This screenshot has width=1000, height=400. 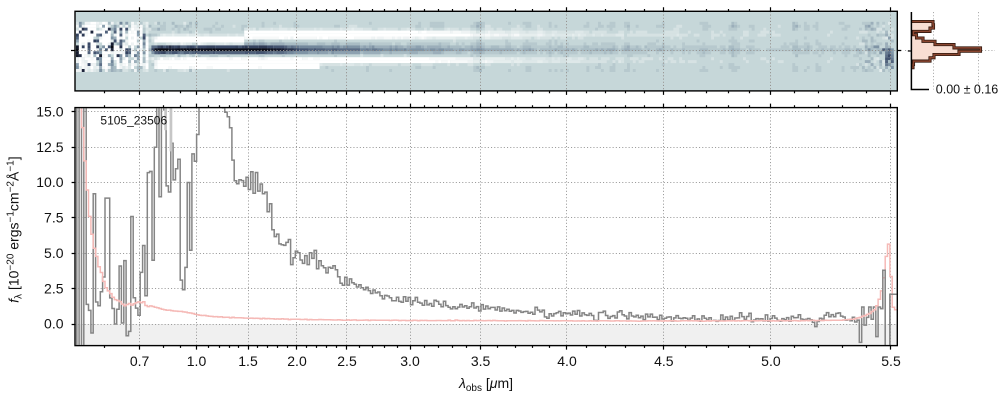 I want to click on svg-text: 0.0, so click(x=54, y=324).